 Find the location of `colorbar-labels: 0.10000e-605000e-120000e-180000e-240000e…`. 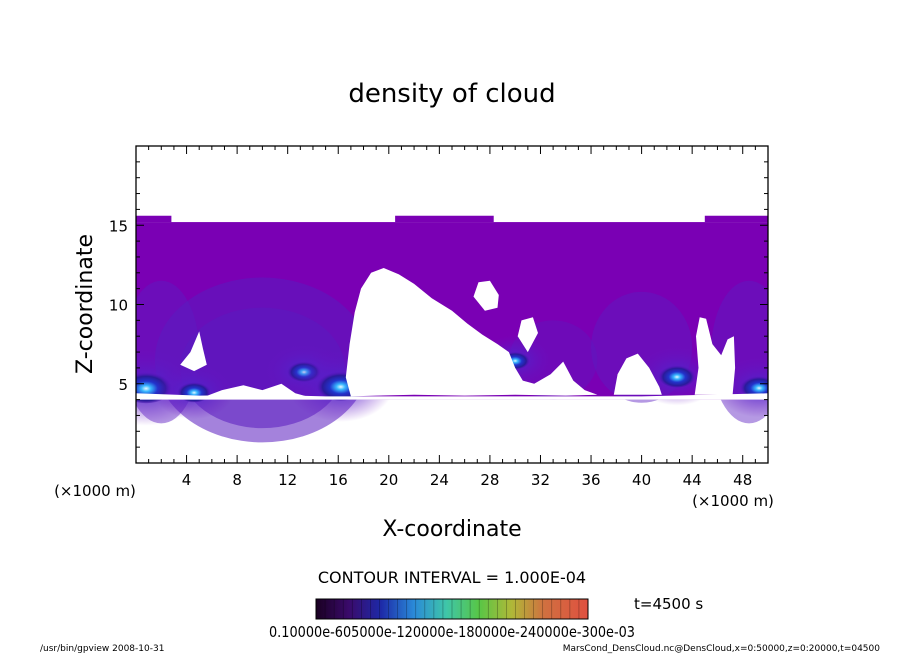

colorbar-labels: 0.10000e-605000e-120000e-180000e-240000e… is located at coordinates (452, 632).